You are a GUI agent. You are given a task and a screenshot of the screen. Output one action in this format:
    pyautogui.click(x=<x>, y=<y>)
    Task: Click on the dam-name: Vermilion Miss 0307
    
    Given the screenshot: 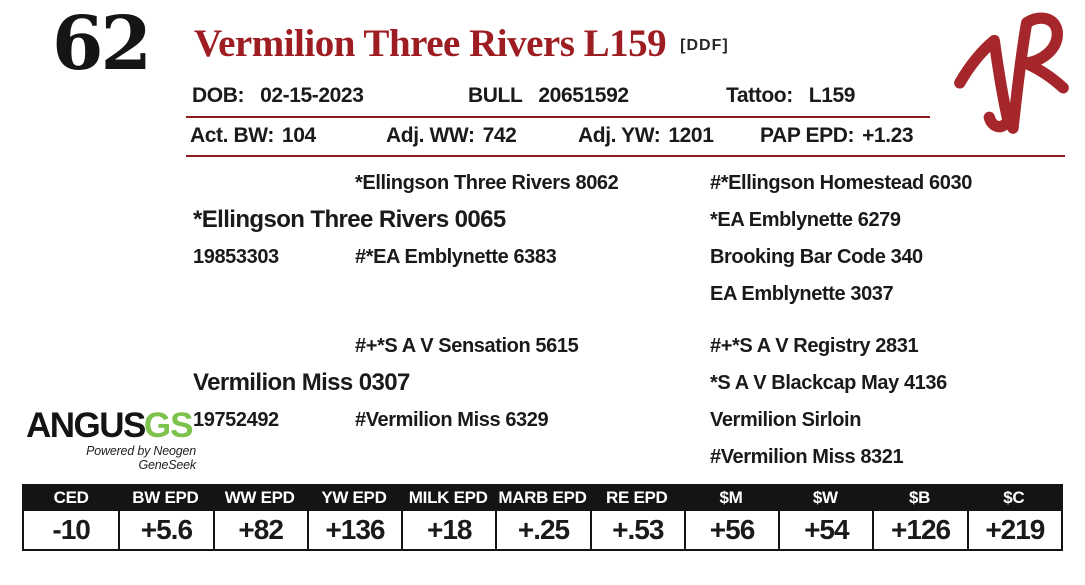 What is the action you would take?
    pyautogui.click(x=301, y=382)
    